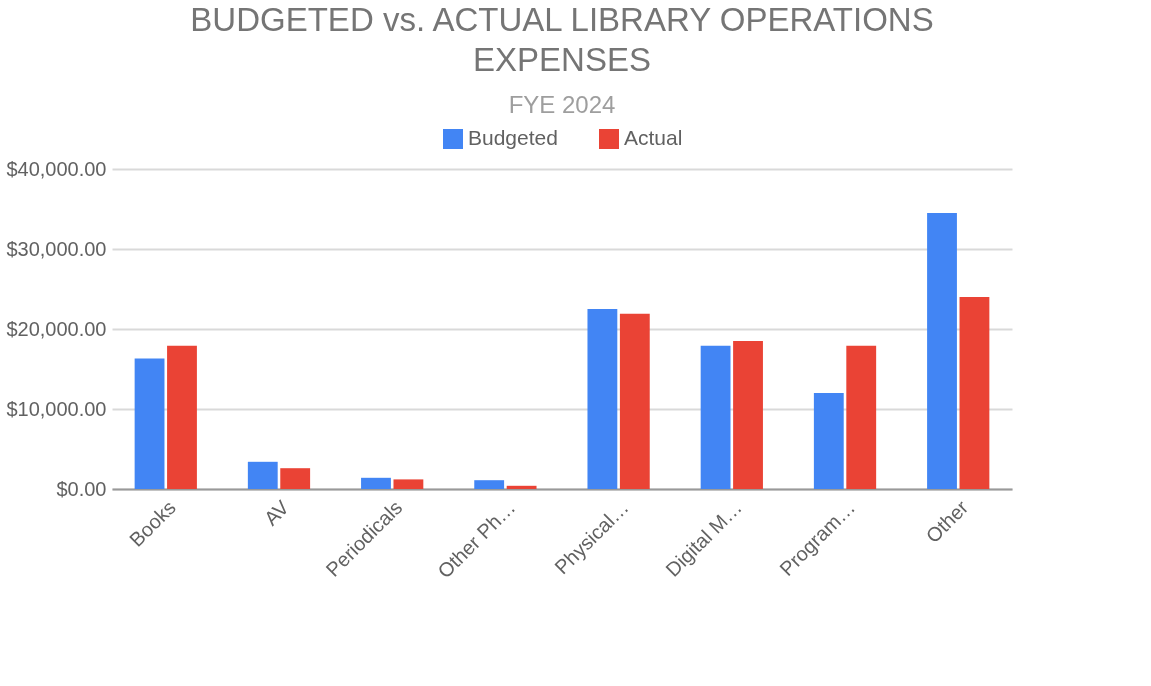  Describe the element at coordinates (562, 104) in the screenshot. I see `chart-subtitle: FYE 2024` at that location.